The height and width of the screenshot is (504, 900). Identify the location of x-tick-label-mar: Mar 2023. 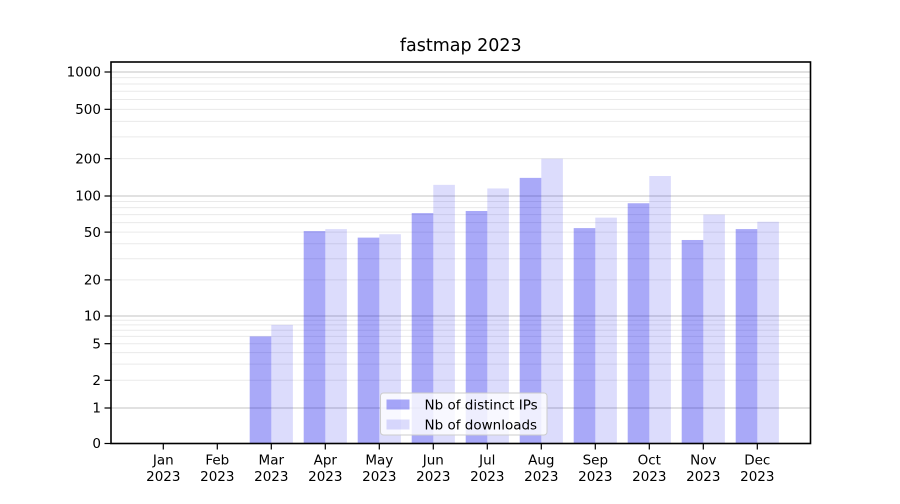
(271, 469).